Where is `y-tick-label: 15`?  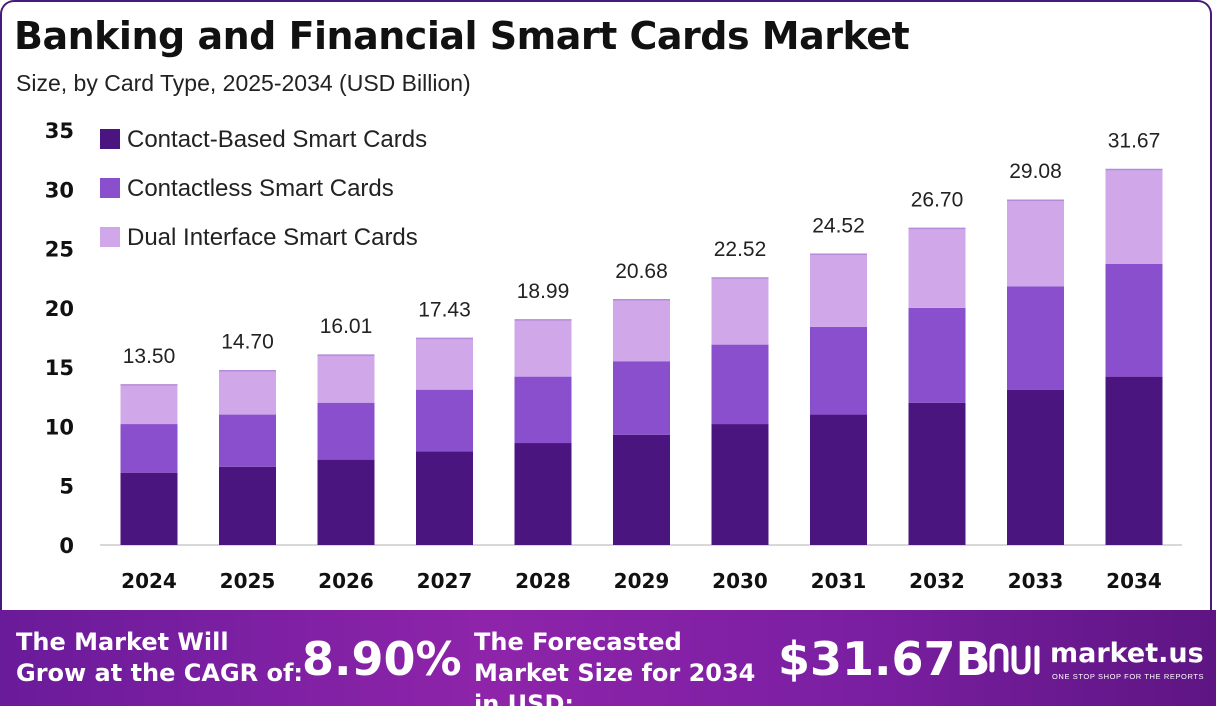 y-tick-label: 15 is located at coordinates (59, 368).